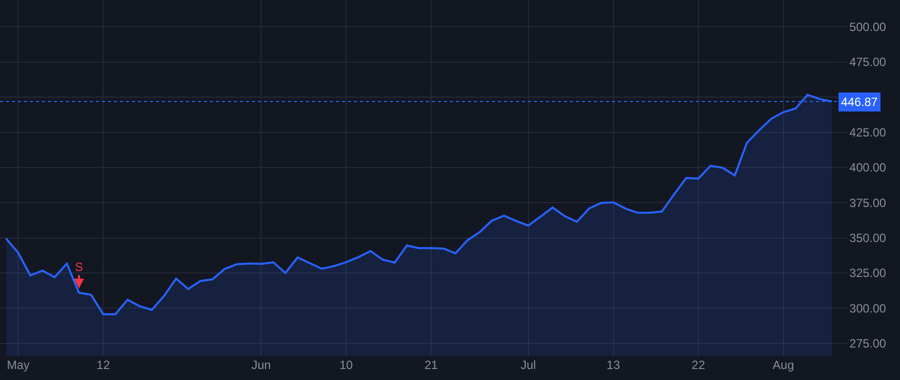  Describe the element at coordinates (699, 365) in the screenshot. I see `x-tick-label: 22` at that location.